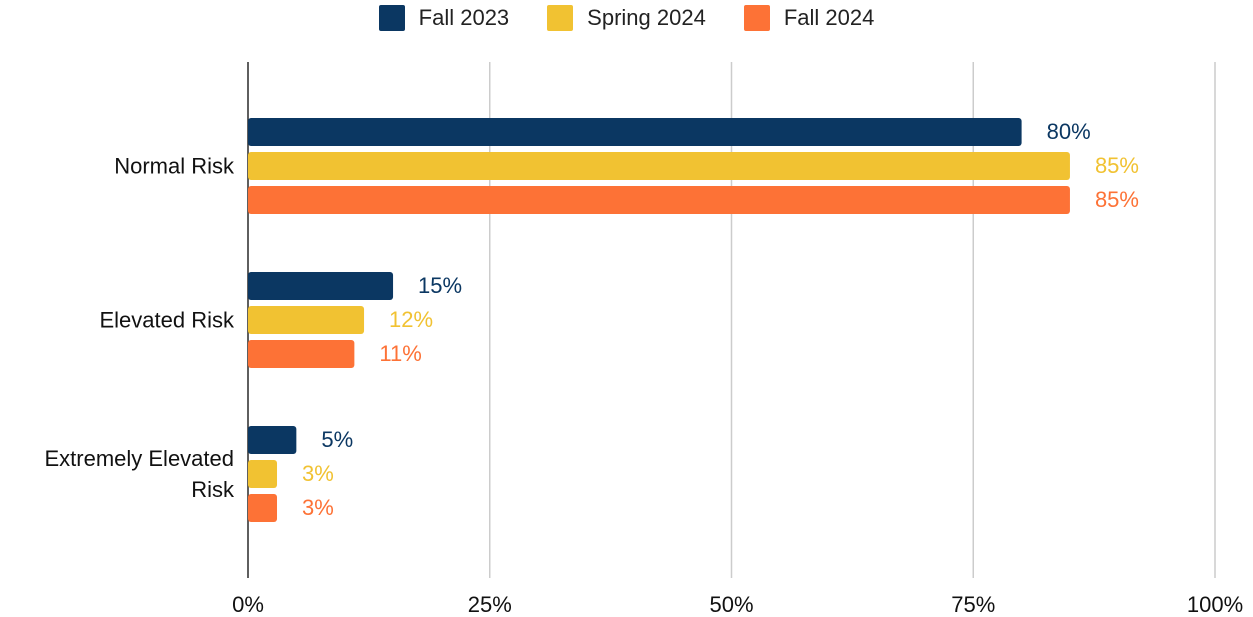 Image resolution: width=1253 pixels, height=617 pixels. Describe the element at coordinates (139, 474) in the screenshot. I see `y-tick-label: Extremely Elevated Risk` at that location.